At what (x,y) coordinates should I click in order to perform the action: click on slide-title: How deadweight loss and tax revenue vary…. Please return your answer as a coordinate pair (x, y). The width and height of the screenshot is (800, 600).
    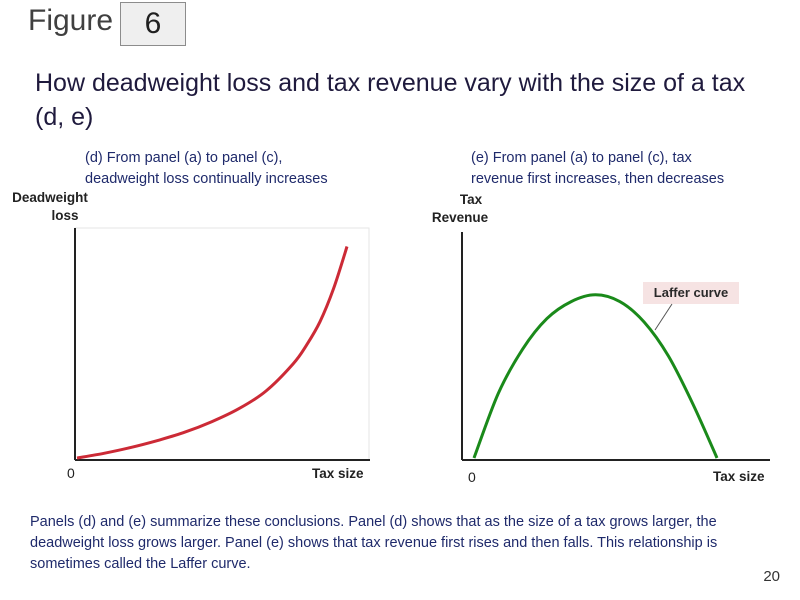
    Looking at the image, I should click on (390, 100).